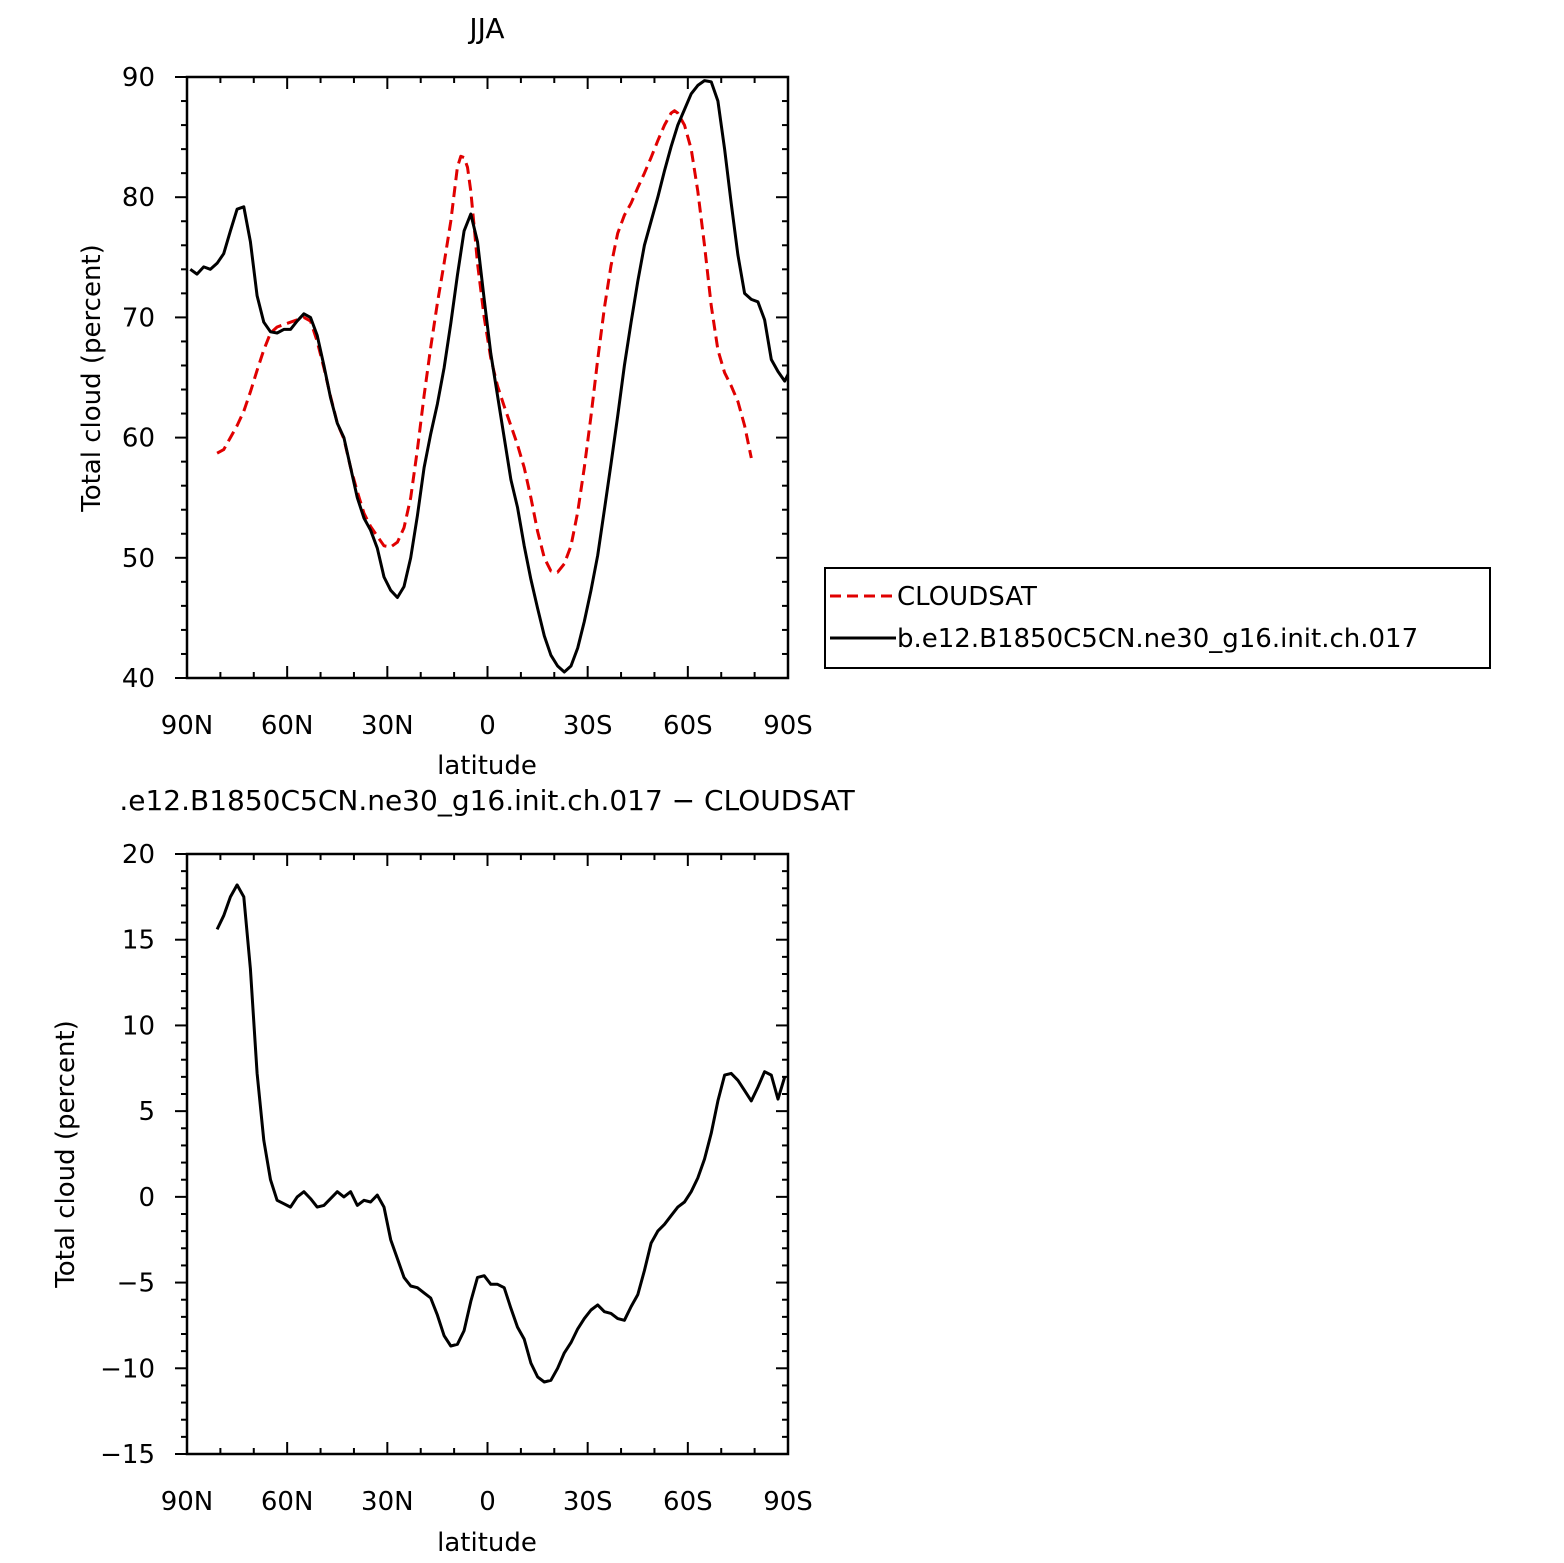 This screenshot has height=1563, width=1564. Describe the element at coordinates (138, 439) in the screenshot. I see `y-tick-label: 60` at that location.